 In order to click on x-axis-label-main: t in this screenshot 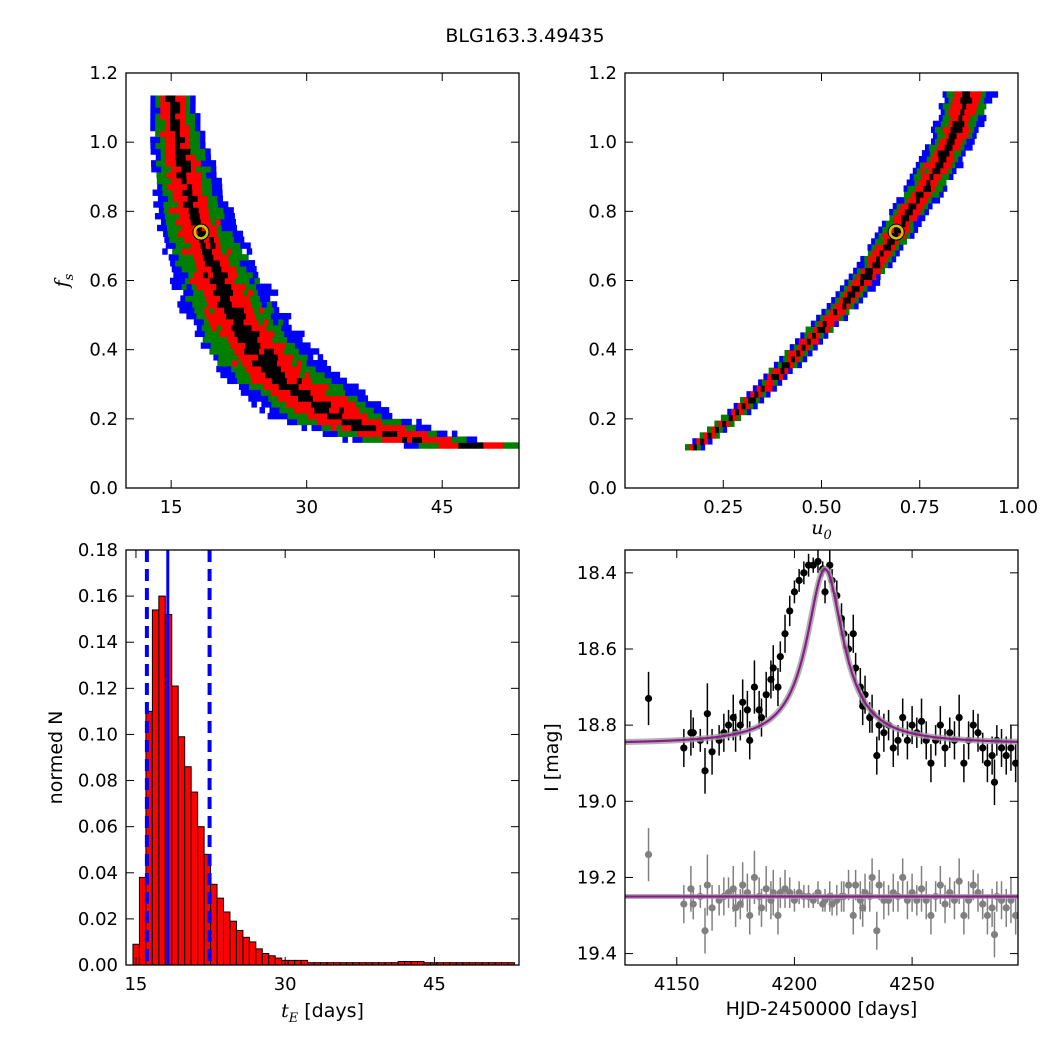, I will do `click(285, 1011)`.